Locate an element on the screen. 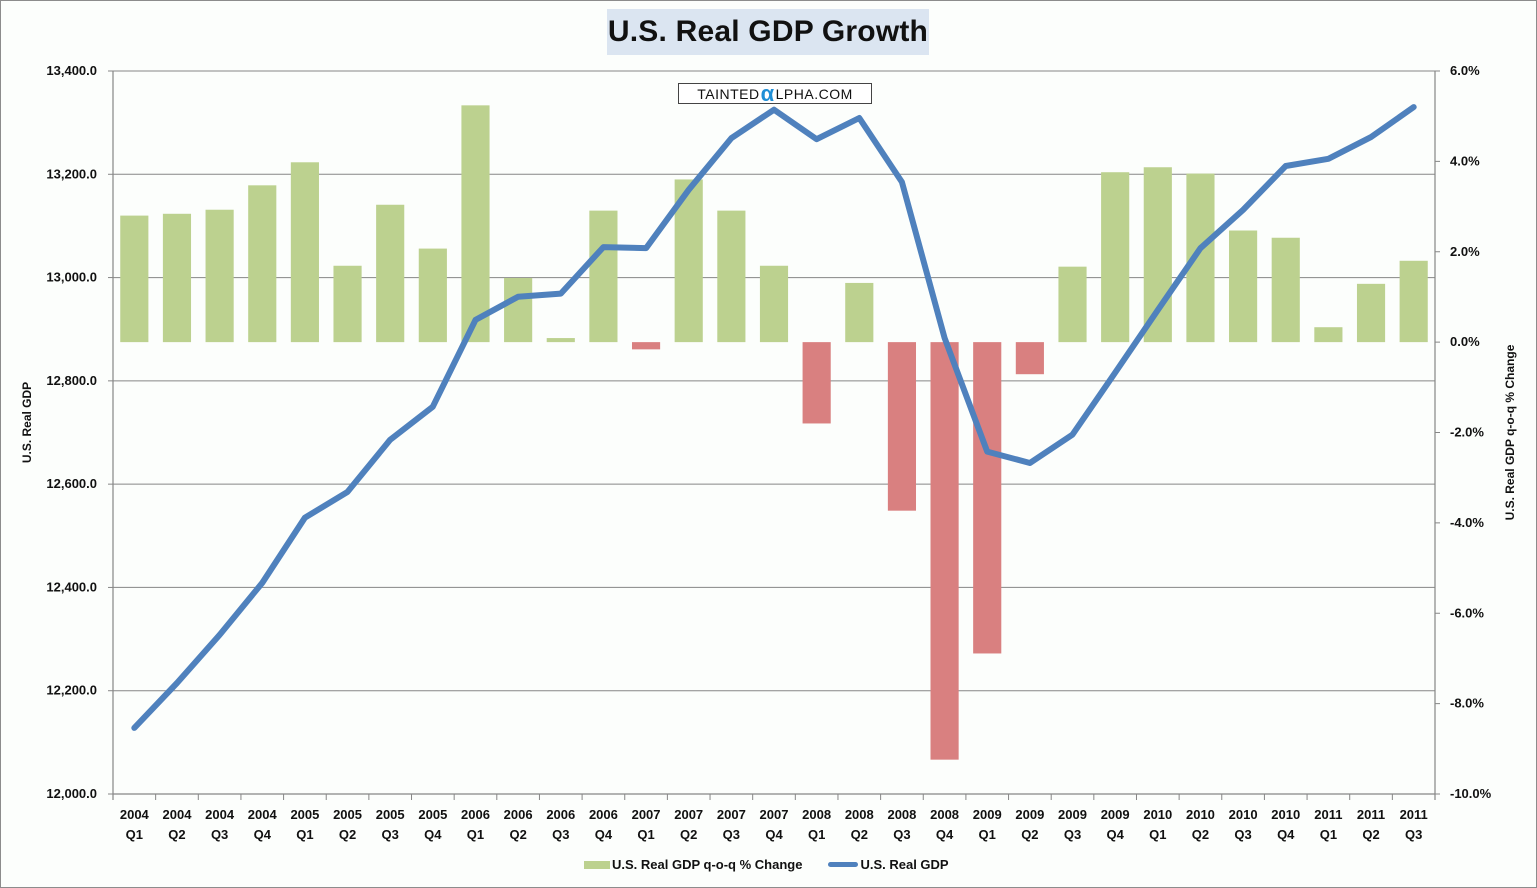  right-axis-title: U.S. Real GDP q-o-q % Change is located at coordinates (1510, 432).